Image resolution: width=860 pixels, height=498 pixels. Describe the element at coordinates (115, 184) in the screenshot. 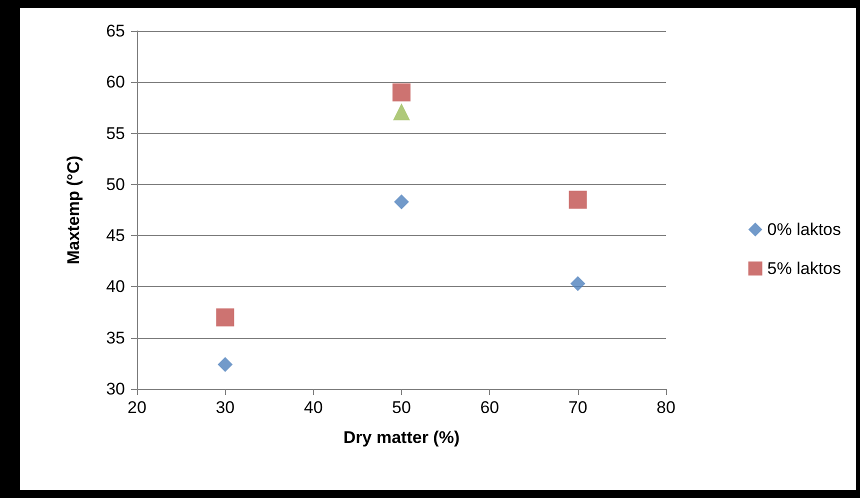

I see `y-tick-label: 50` at that location.